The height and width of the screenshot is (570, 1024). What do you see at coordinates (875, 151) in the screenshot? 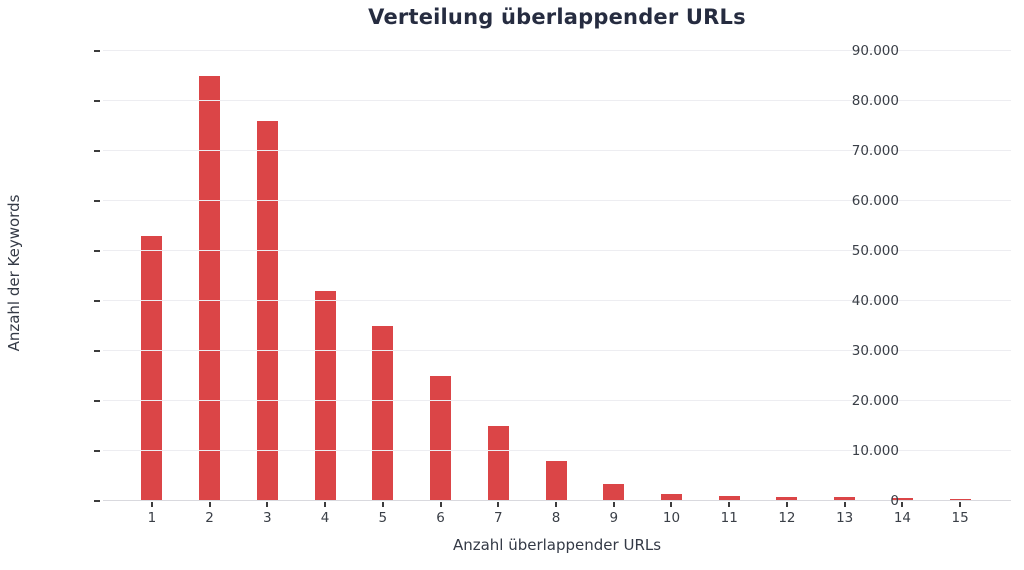
I see `y-tick-label: 70.000` at bounding box center [875, 151].